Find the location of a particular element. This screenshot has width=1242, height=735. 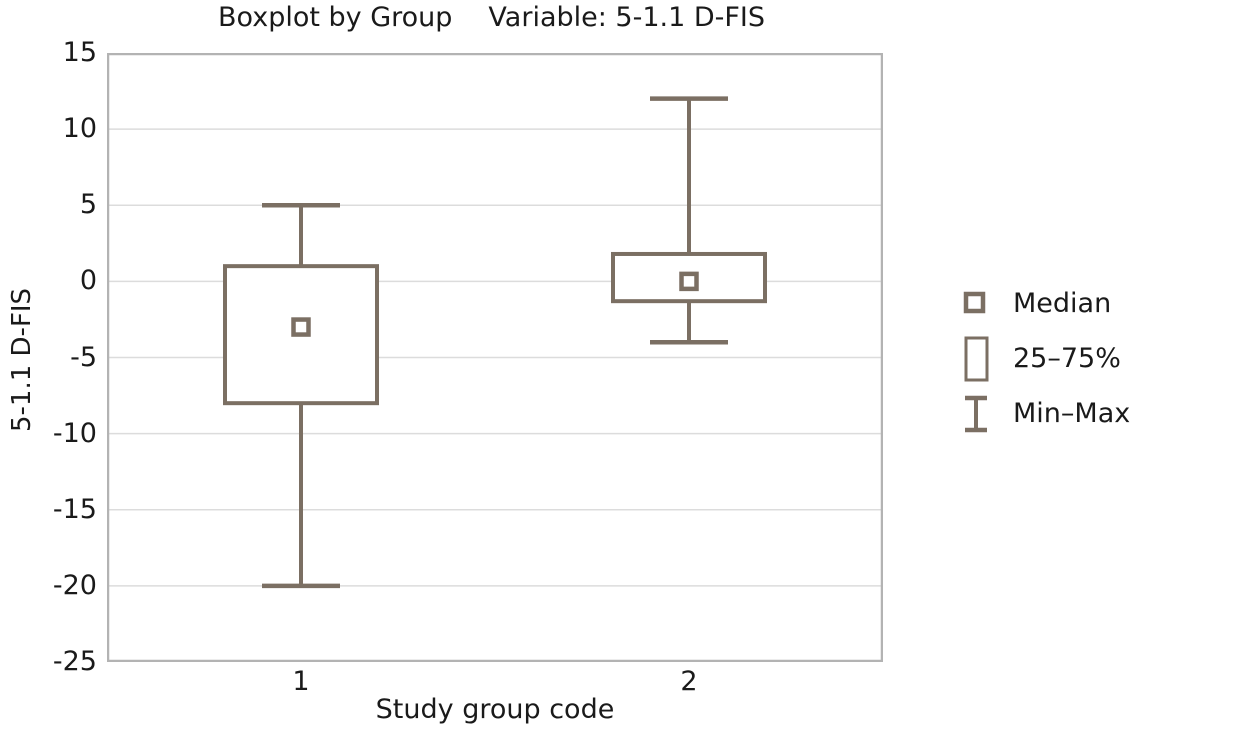

legend-label-minmax: Min–Max is located at coordinates (1072, 413).